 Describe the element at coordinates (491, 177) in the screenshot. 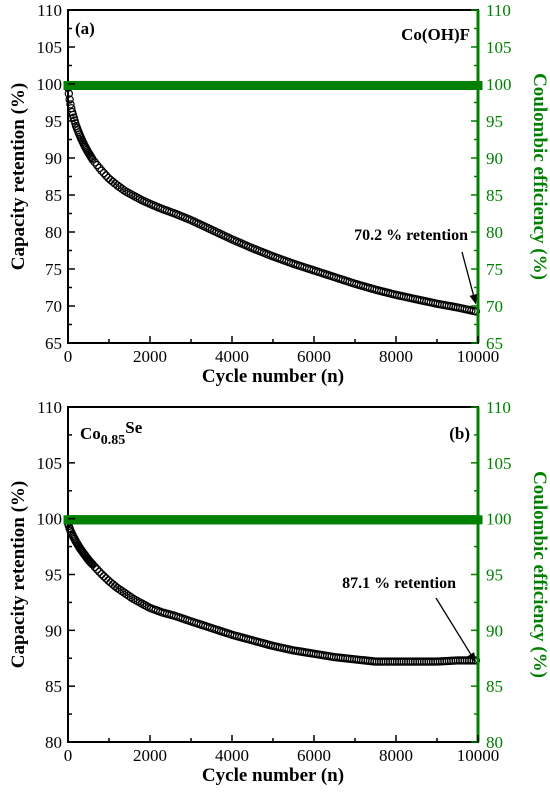

I see `right-axis: 65 70 75 80 85 90 95 100 105 110` at that location.